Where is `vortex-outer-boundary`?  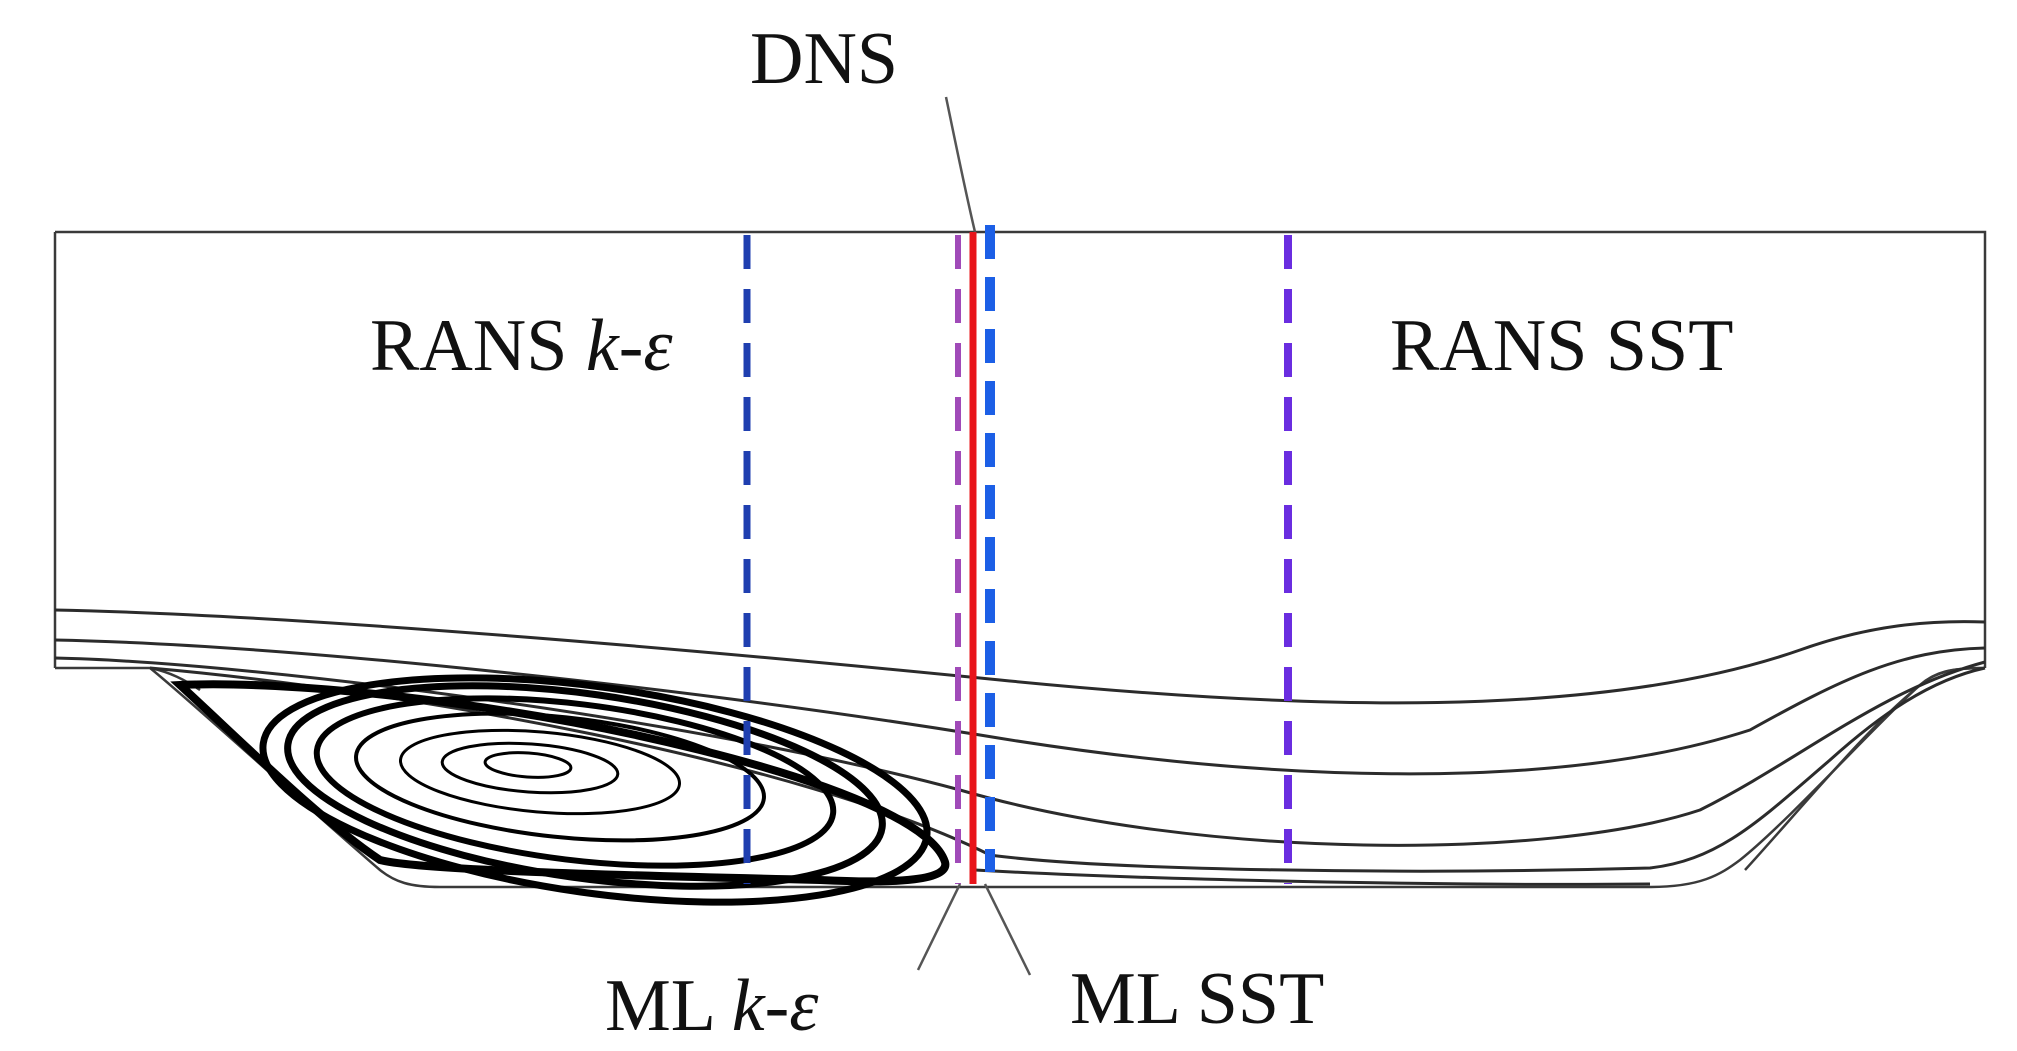 vortex-outer-boundary is located at coordinates (560, 783).